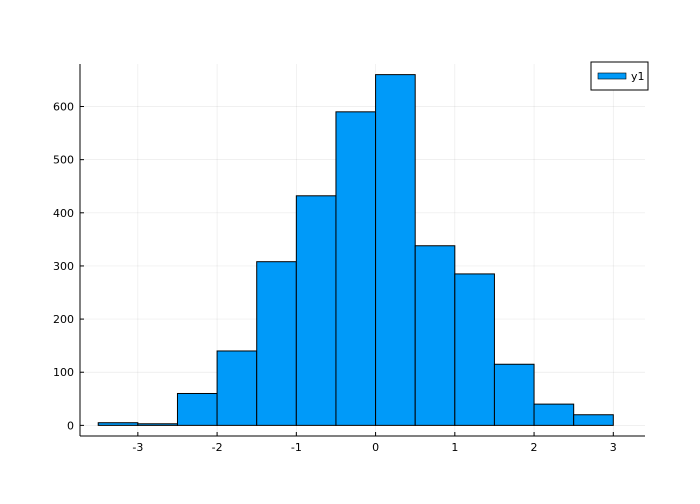  I want to click on x-tick-label: -1, so click(296, 447).